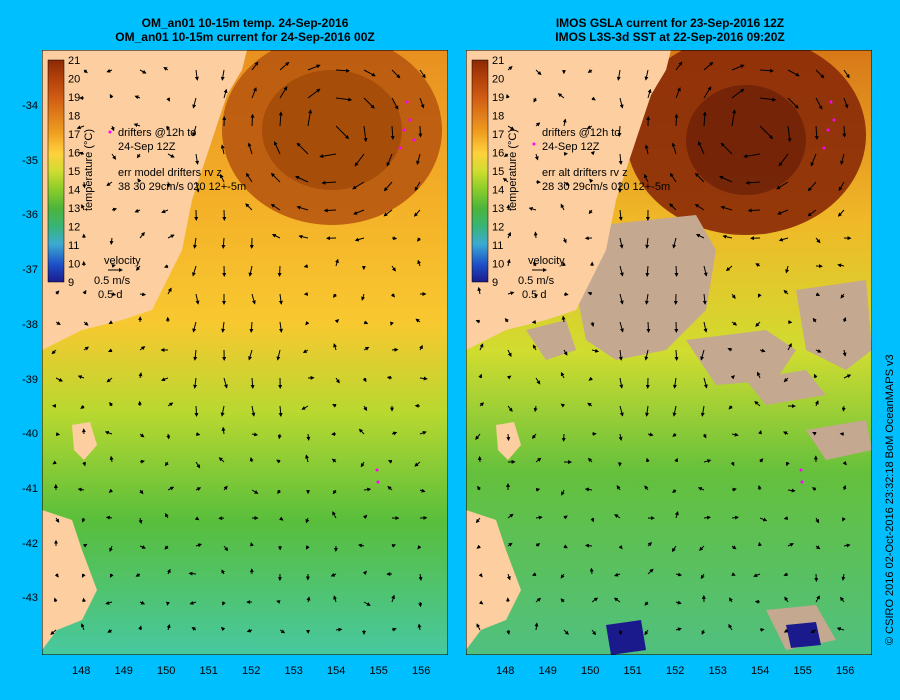 The height and width of the screenshot is (700, 900). I want to click on colorbar-tick: 17, so click(74, 135).